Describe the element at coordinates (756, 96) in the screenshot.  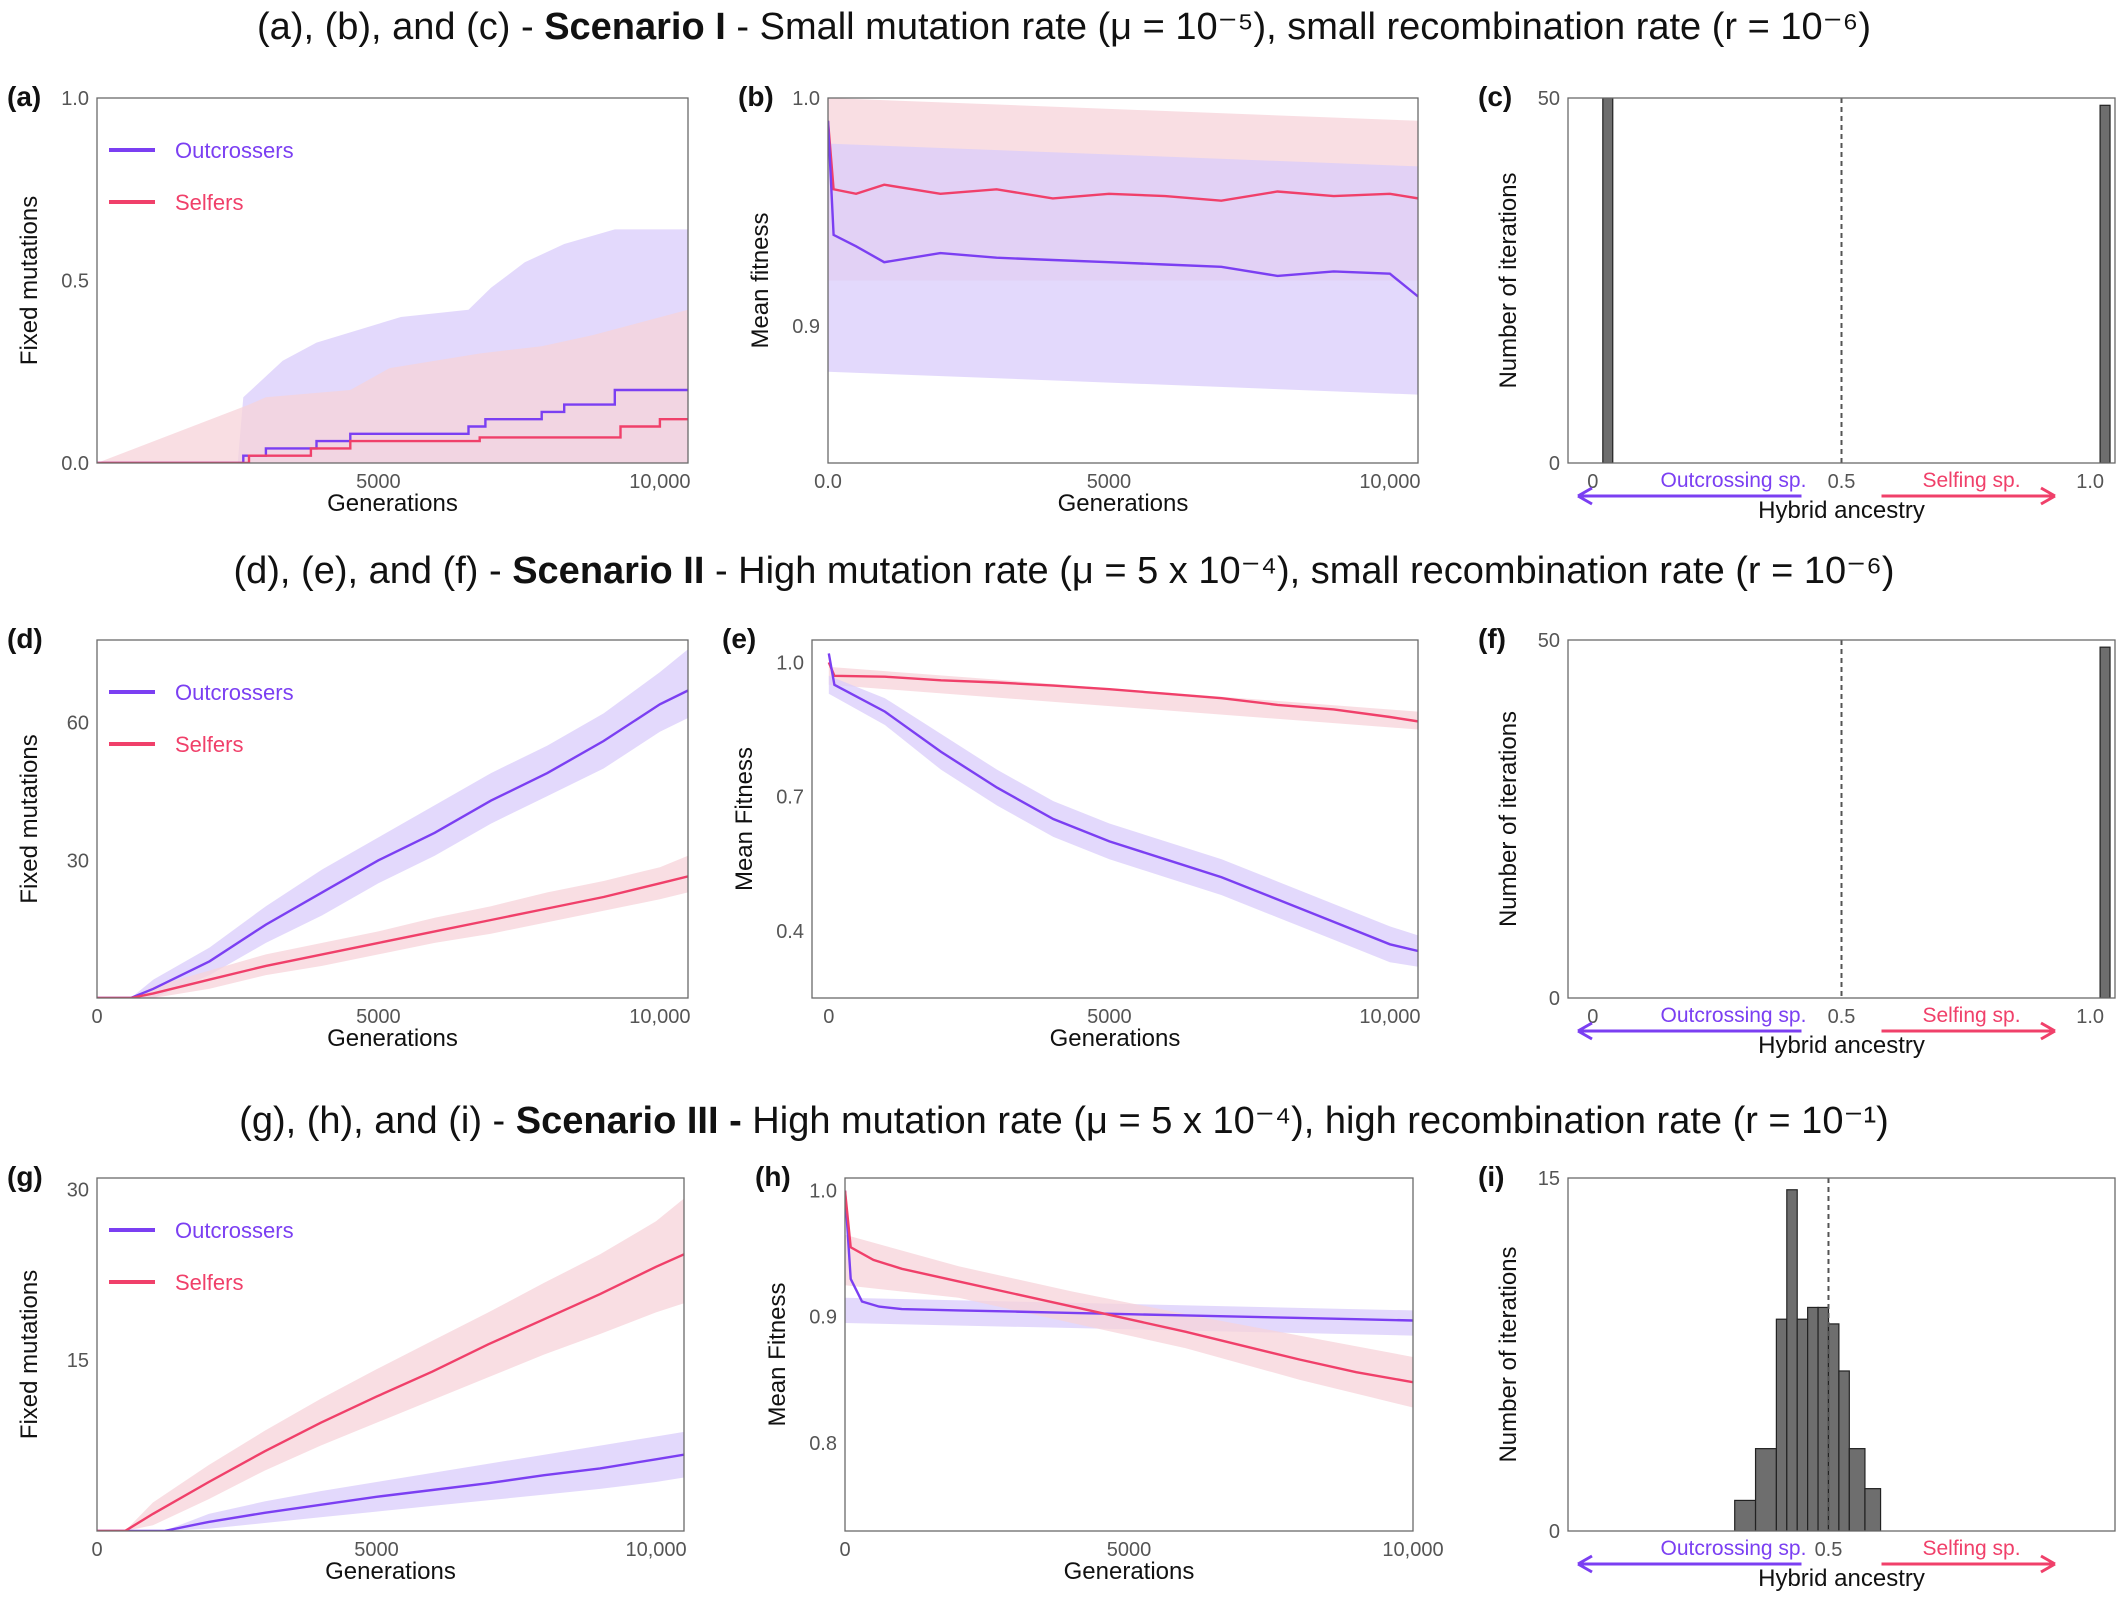
I see `panel-letter: (b)` at that location.